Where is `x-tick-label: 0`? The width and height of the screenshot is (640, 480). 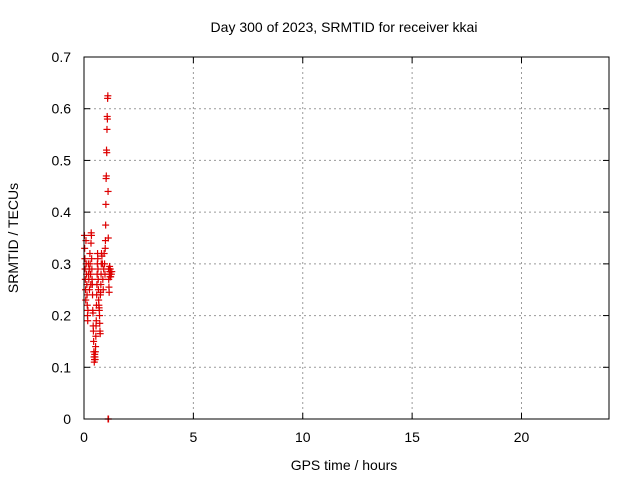 x-tick-label: 0 is located at coordinates (84, 437).